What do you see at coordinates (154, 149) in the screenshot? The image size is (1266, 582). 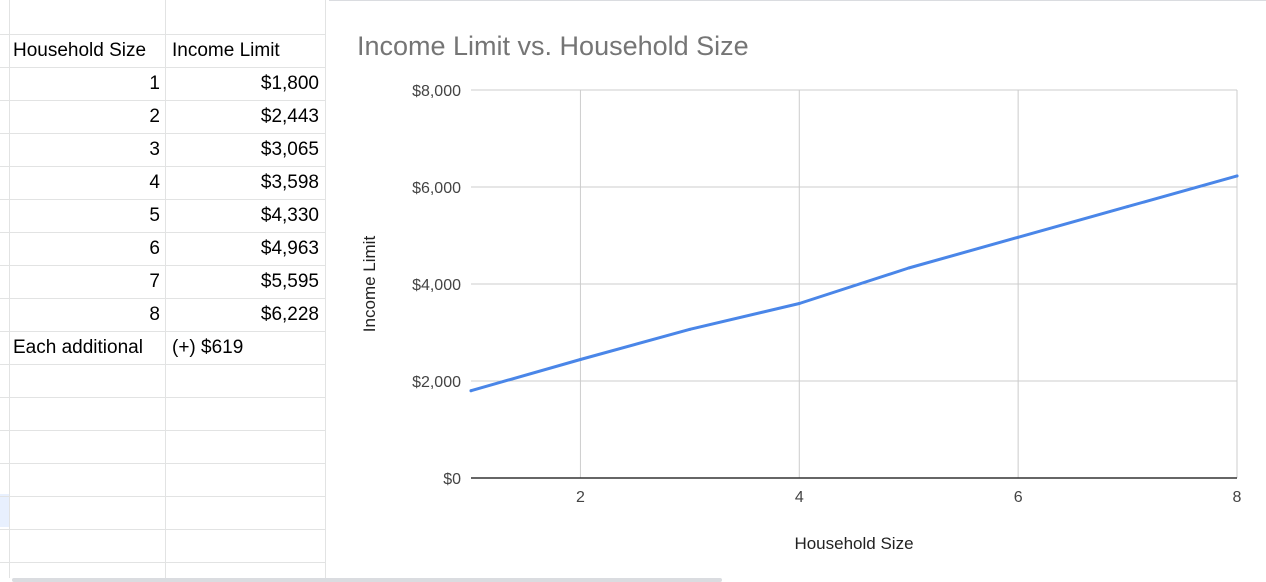 I see `cell-household-size: 3` at bounding box center [154, 149].